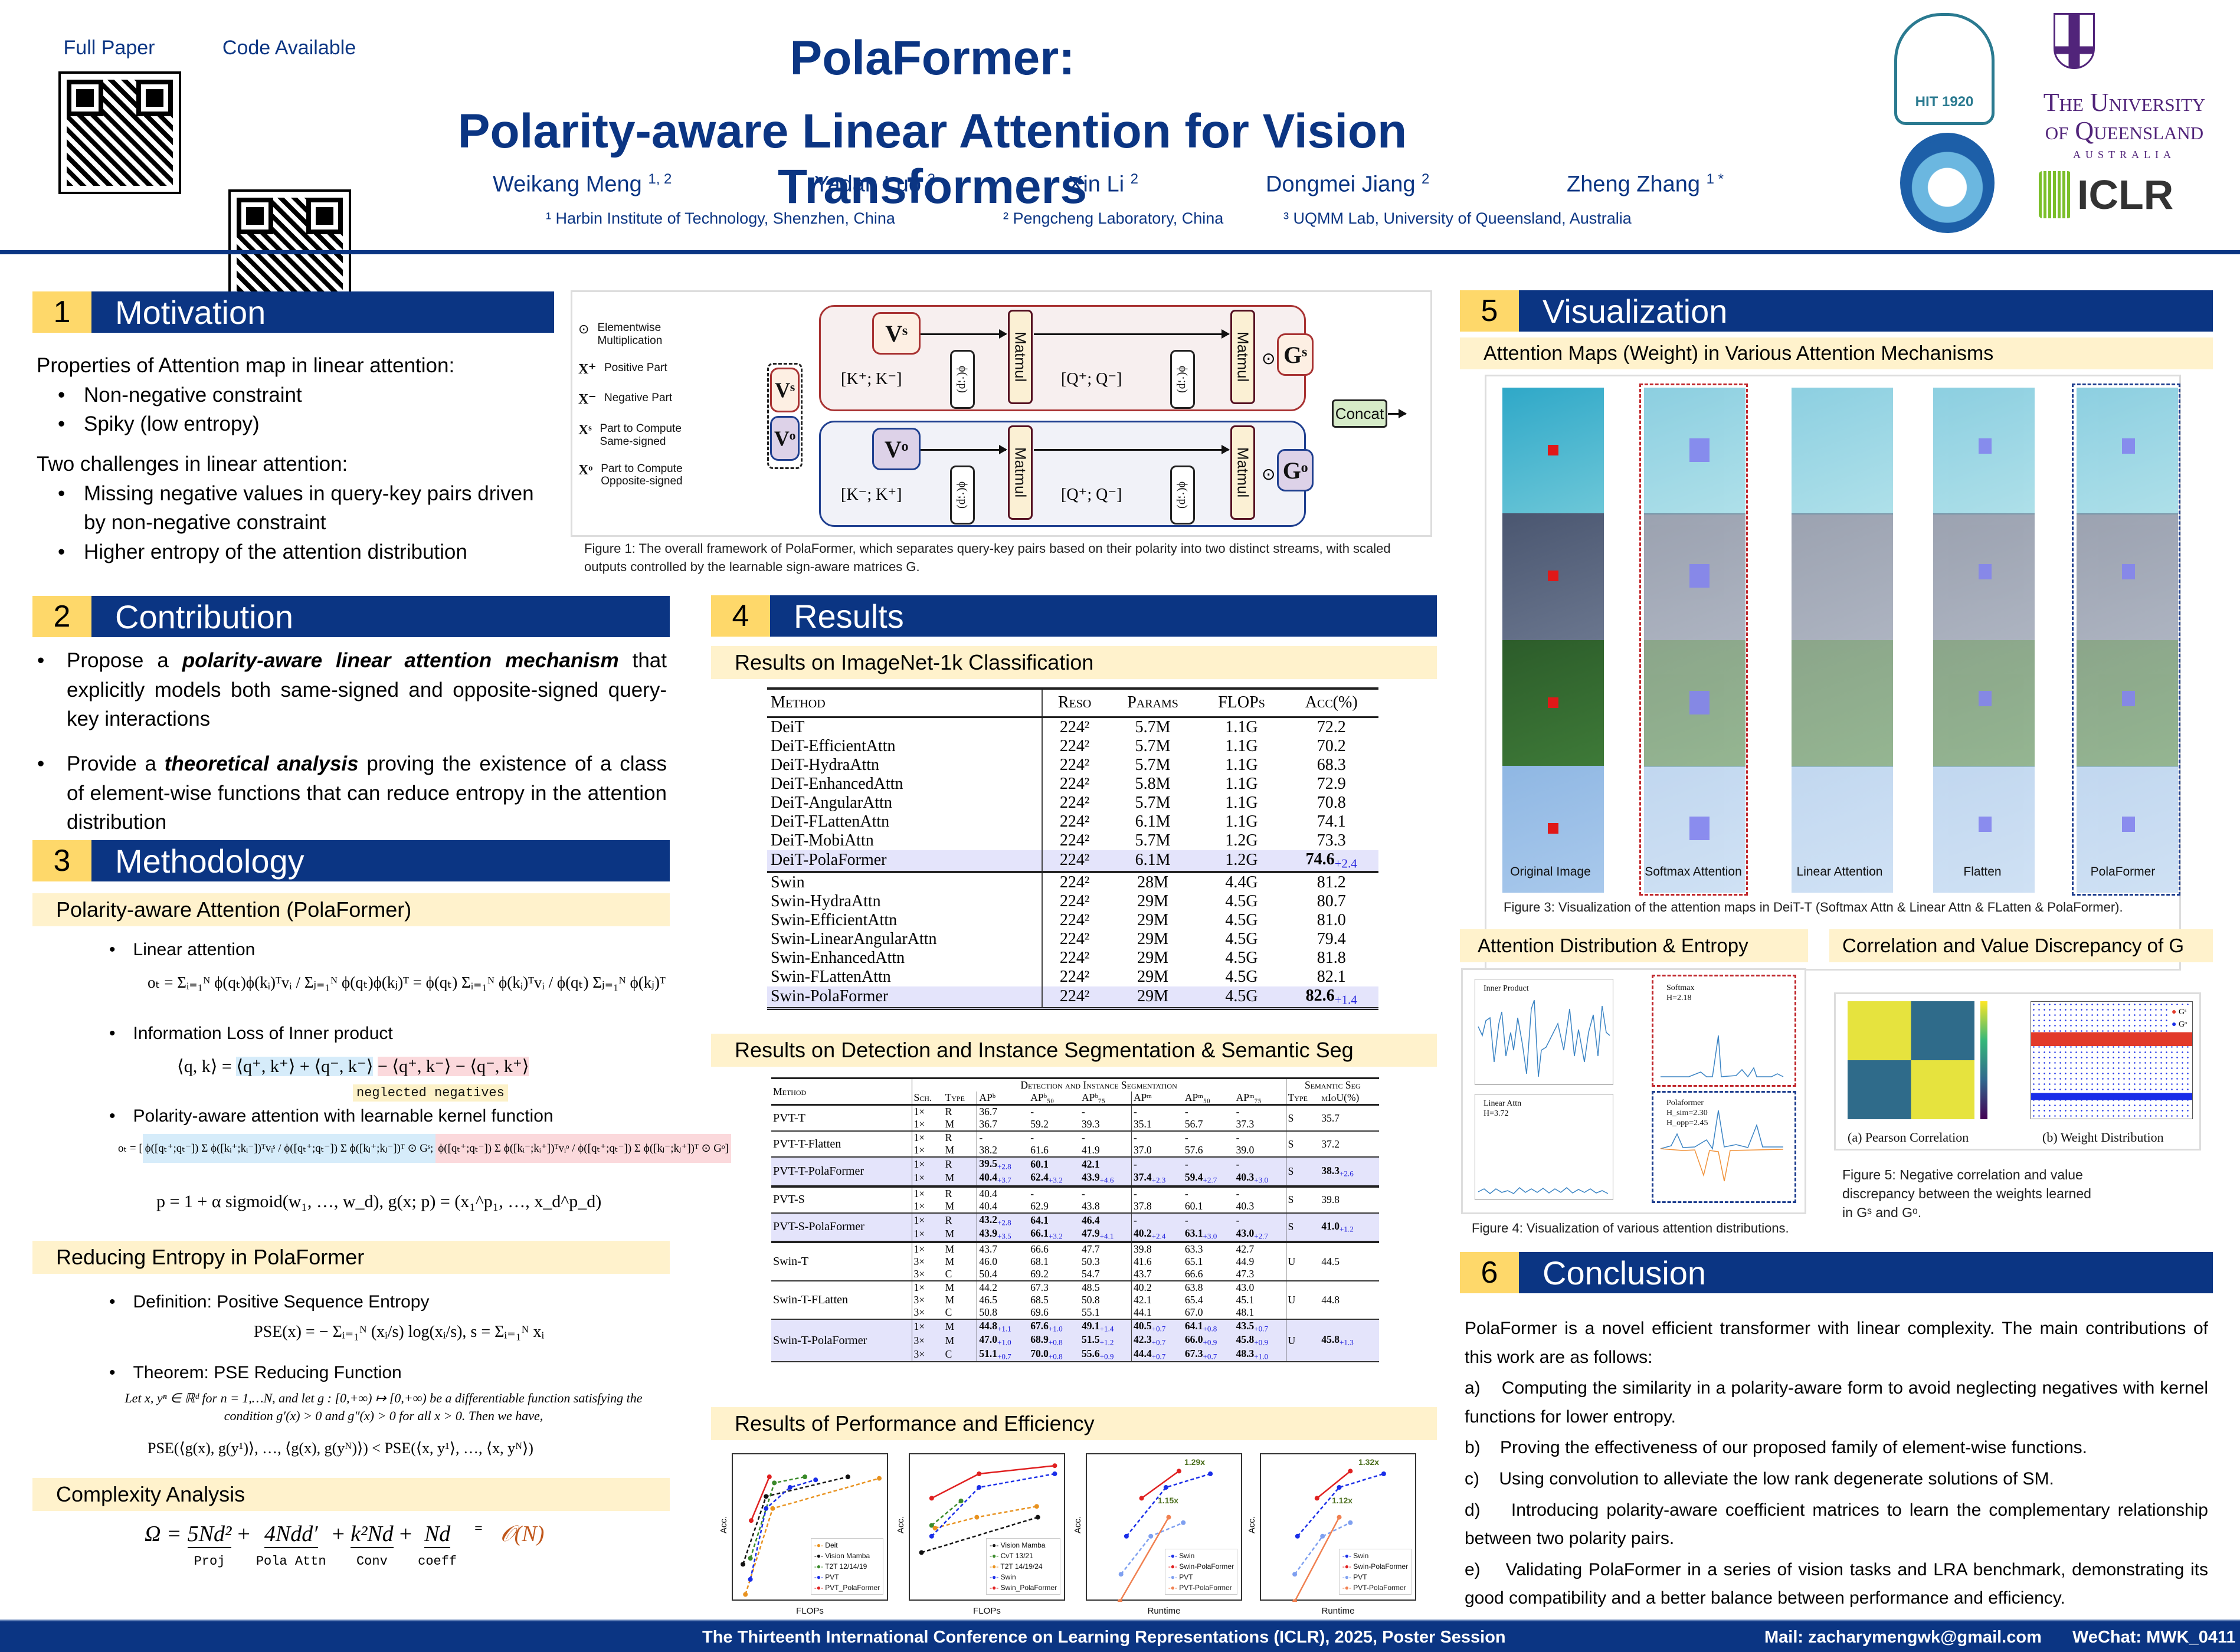  Describe the element at coordinates (582, 184) in the screenshot. I see `author-1: Weikang Meng 1, 2` at that location.